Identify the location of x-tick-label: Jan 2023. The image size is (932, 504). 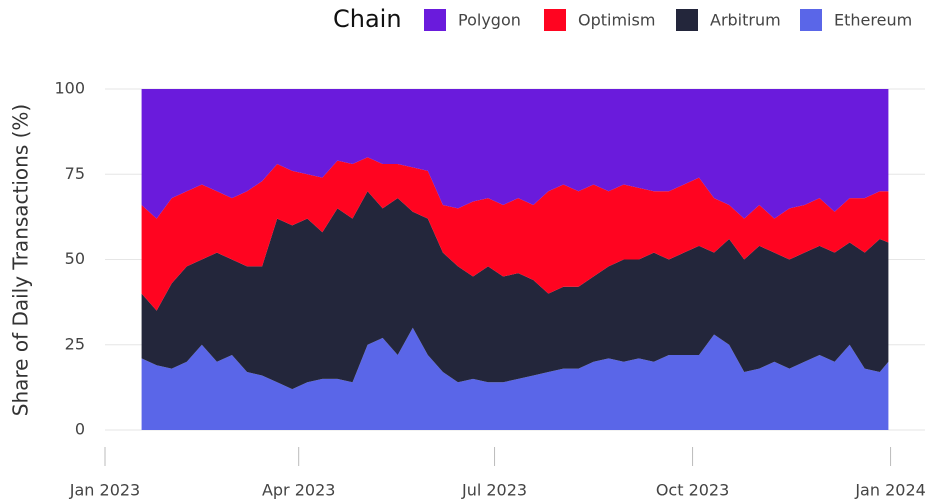
(104, 490).